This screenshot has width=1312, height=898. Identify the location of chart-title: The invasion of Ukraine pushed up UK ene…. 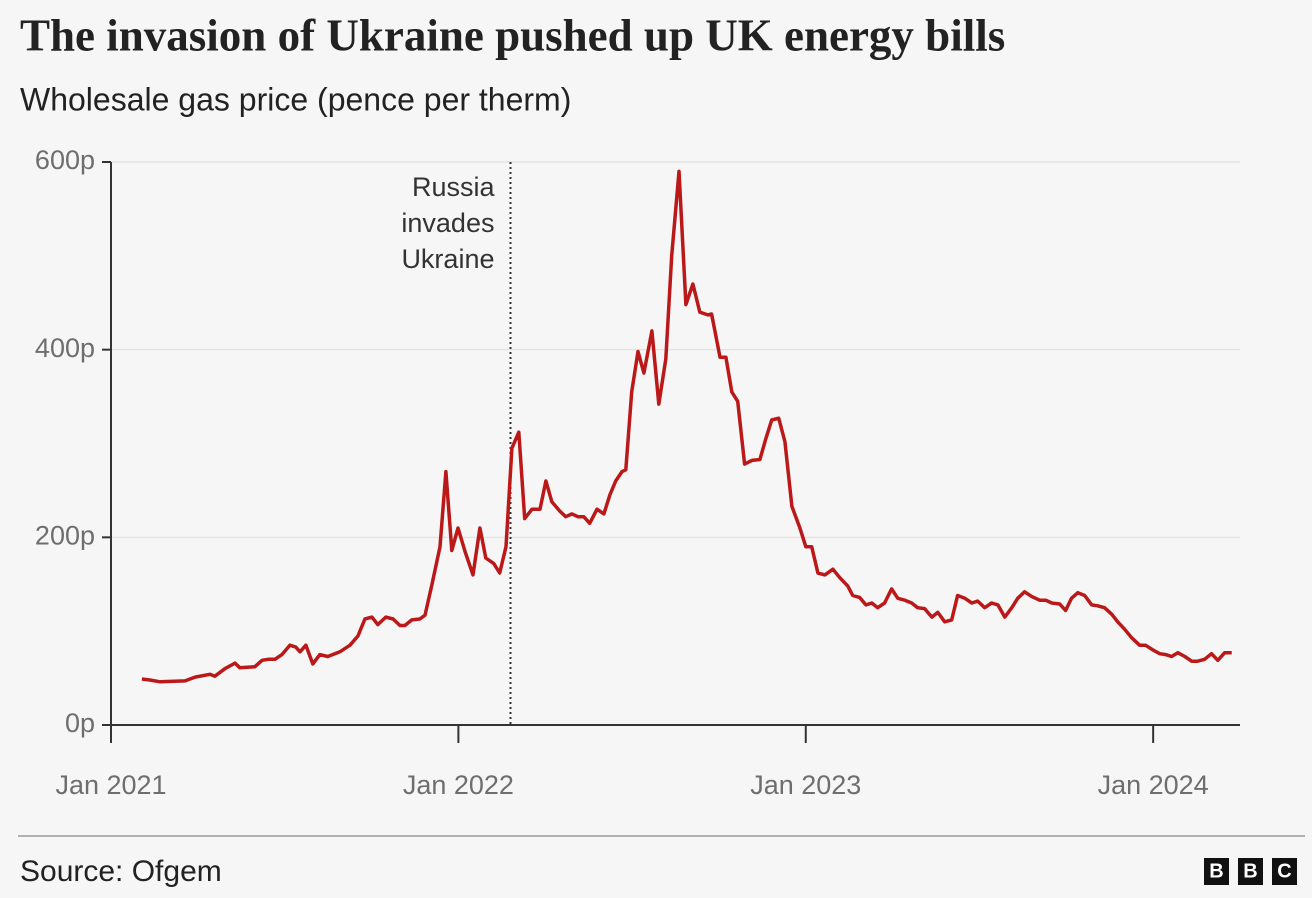
(512, 35).